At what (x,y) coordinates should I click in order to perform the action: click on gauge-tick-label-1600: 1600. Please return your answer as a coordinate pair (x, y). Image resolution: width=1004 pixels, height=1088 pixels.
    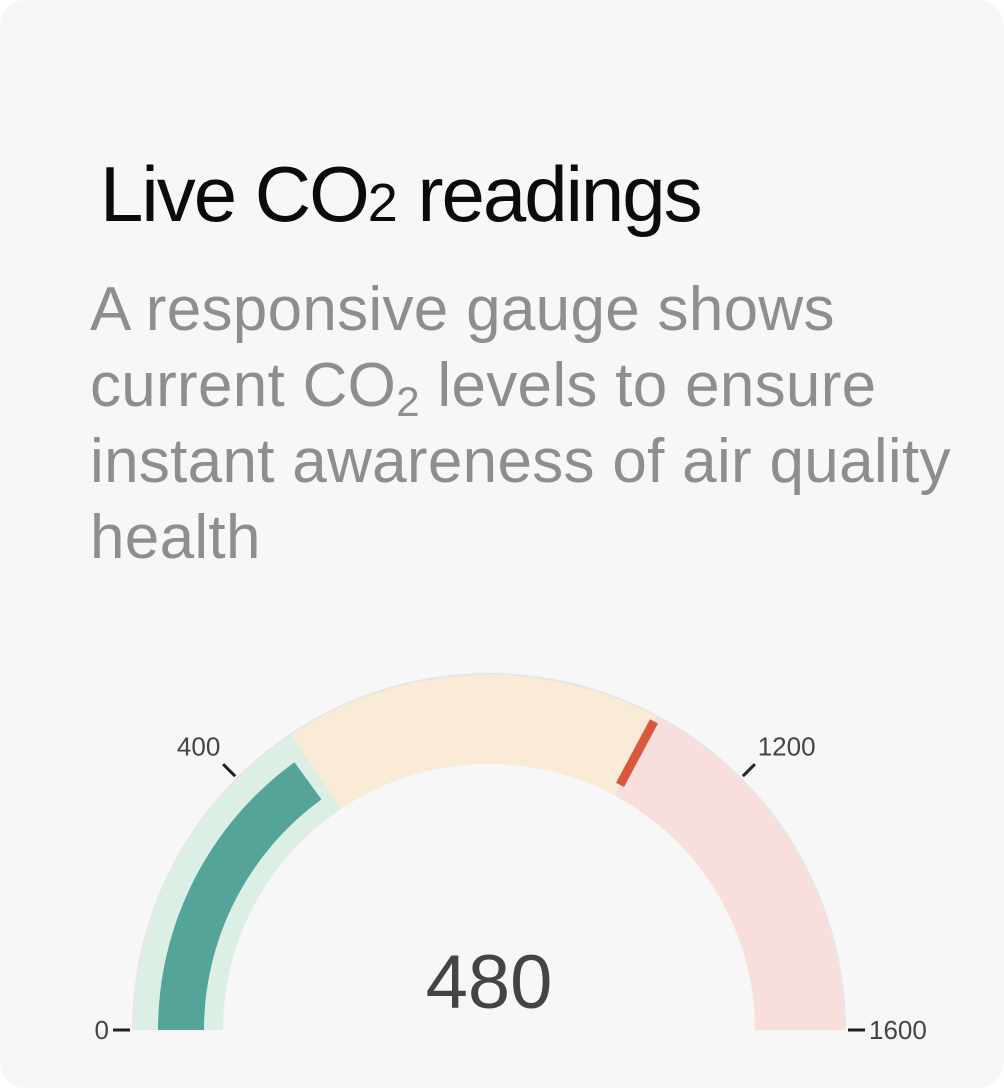
    Looking at the image, I should click on (898, 1030).